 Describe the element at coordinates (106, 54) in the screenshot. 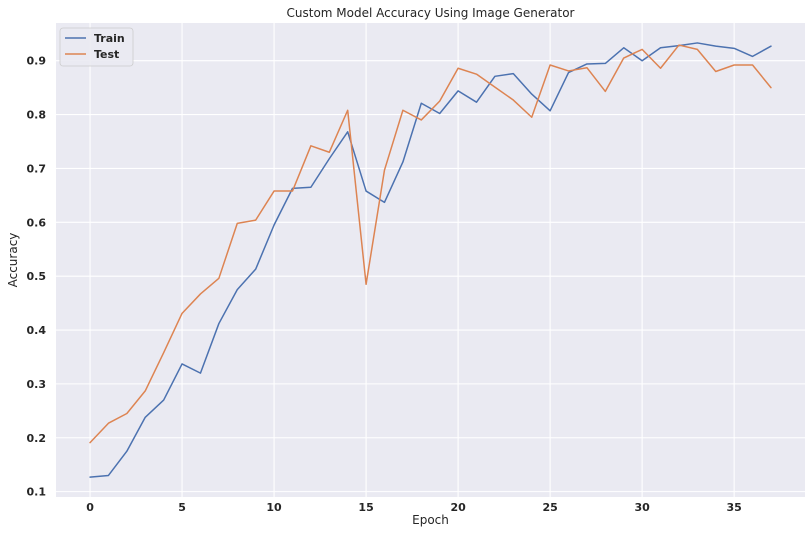

I see `legend-label-test: Test` at that location.